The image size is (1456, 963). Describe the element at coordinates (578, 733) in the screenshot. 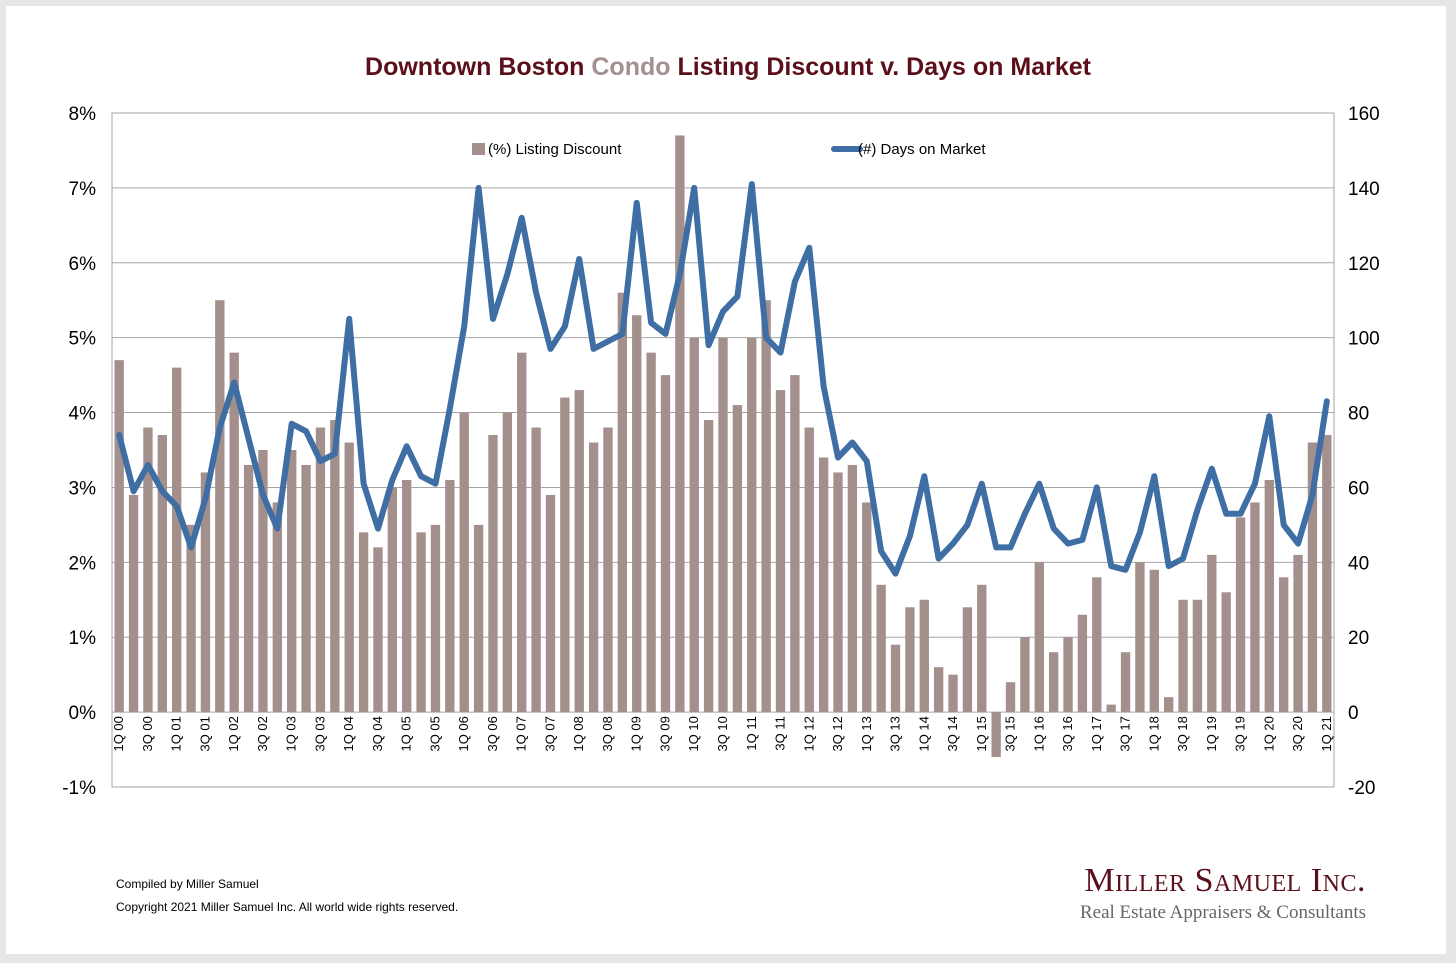

I see `x-tick-label: 1Q 08` at that location.